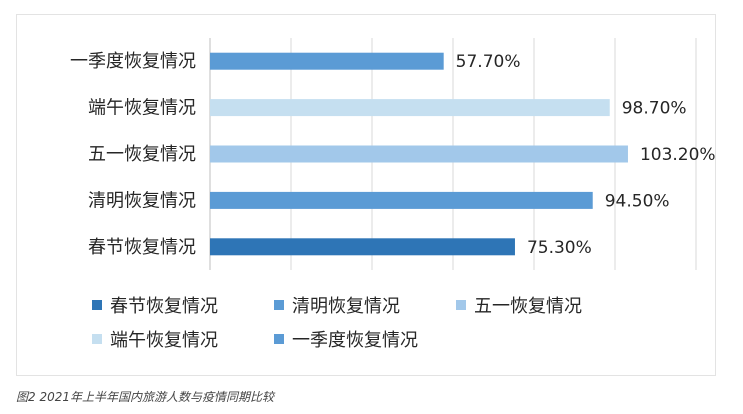 The height and width of the screenshot is (414, 743). Describe the element at coordinates (654, 109) in the screenshot. I see `data-label: 98.70%` at that location.